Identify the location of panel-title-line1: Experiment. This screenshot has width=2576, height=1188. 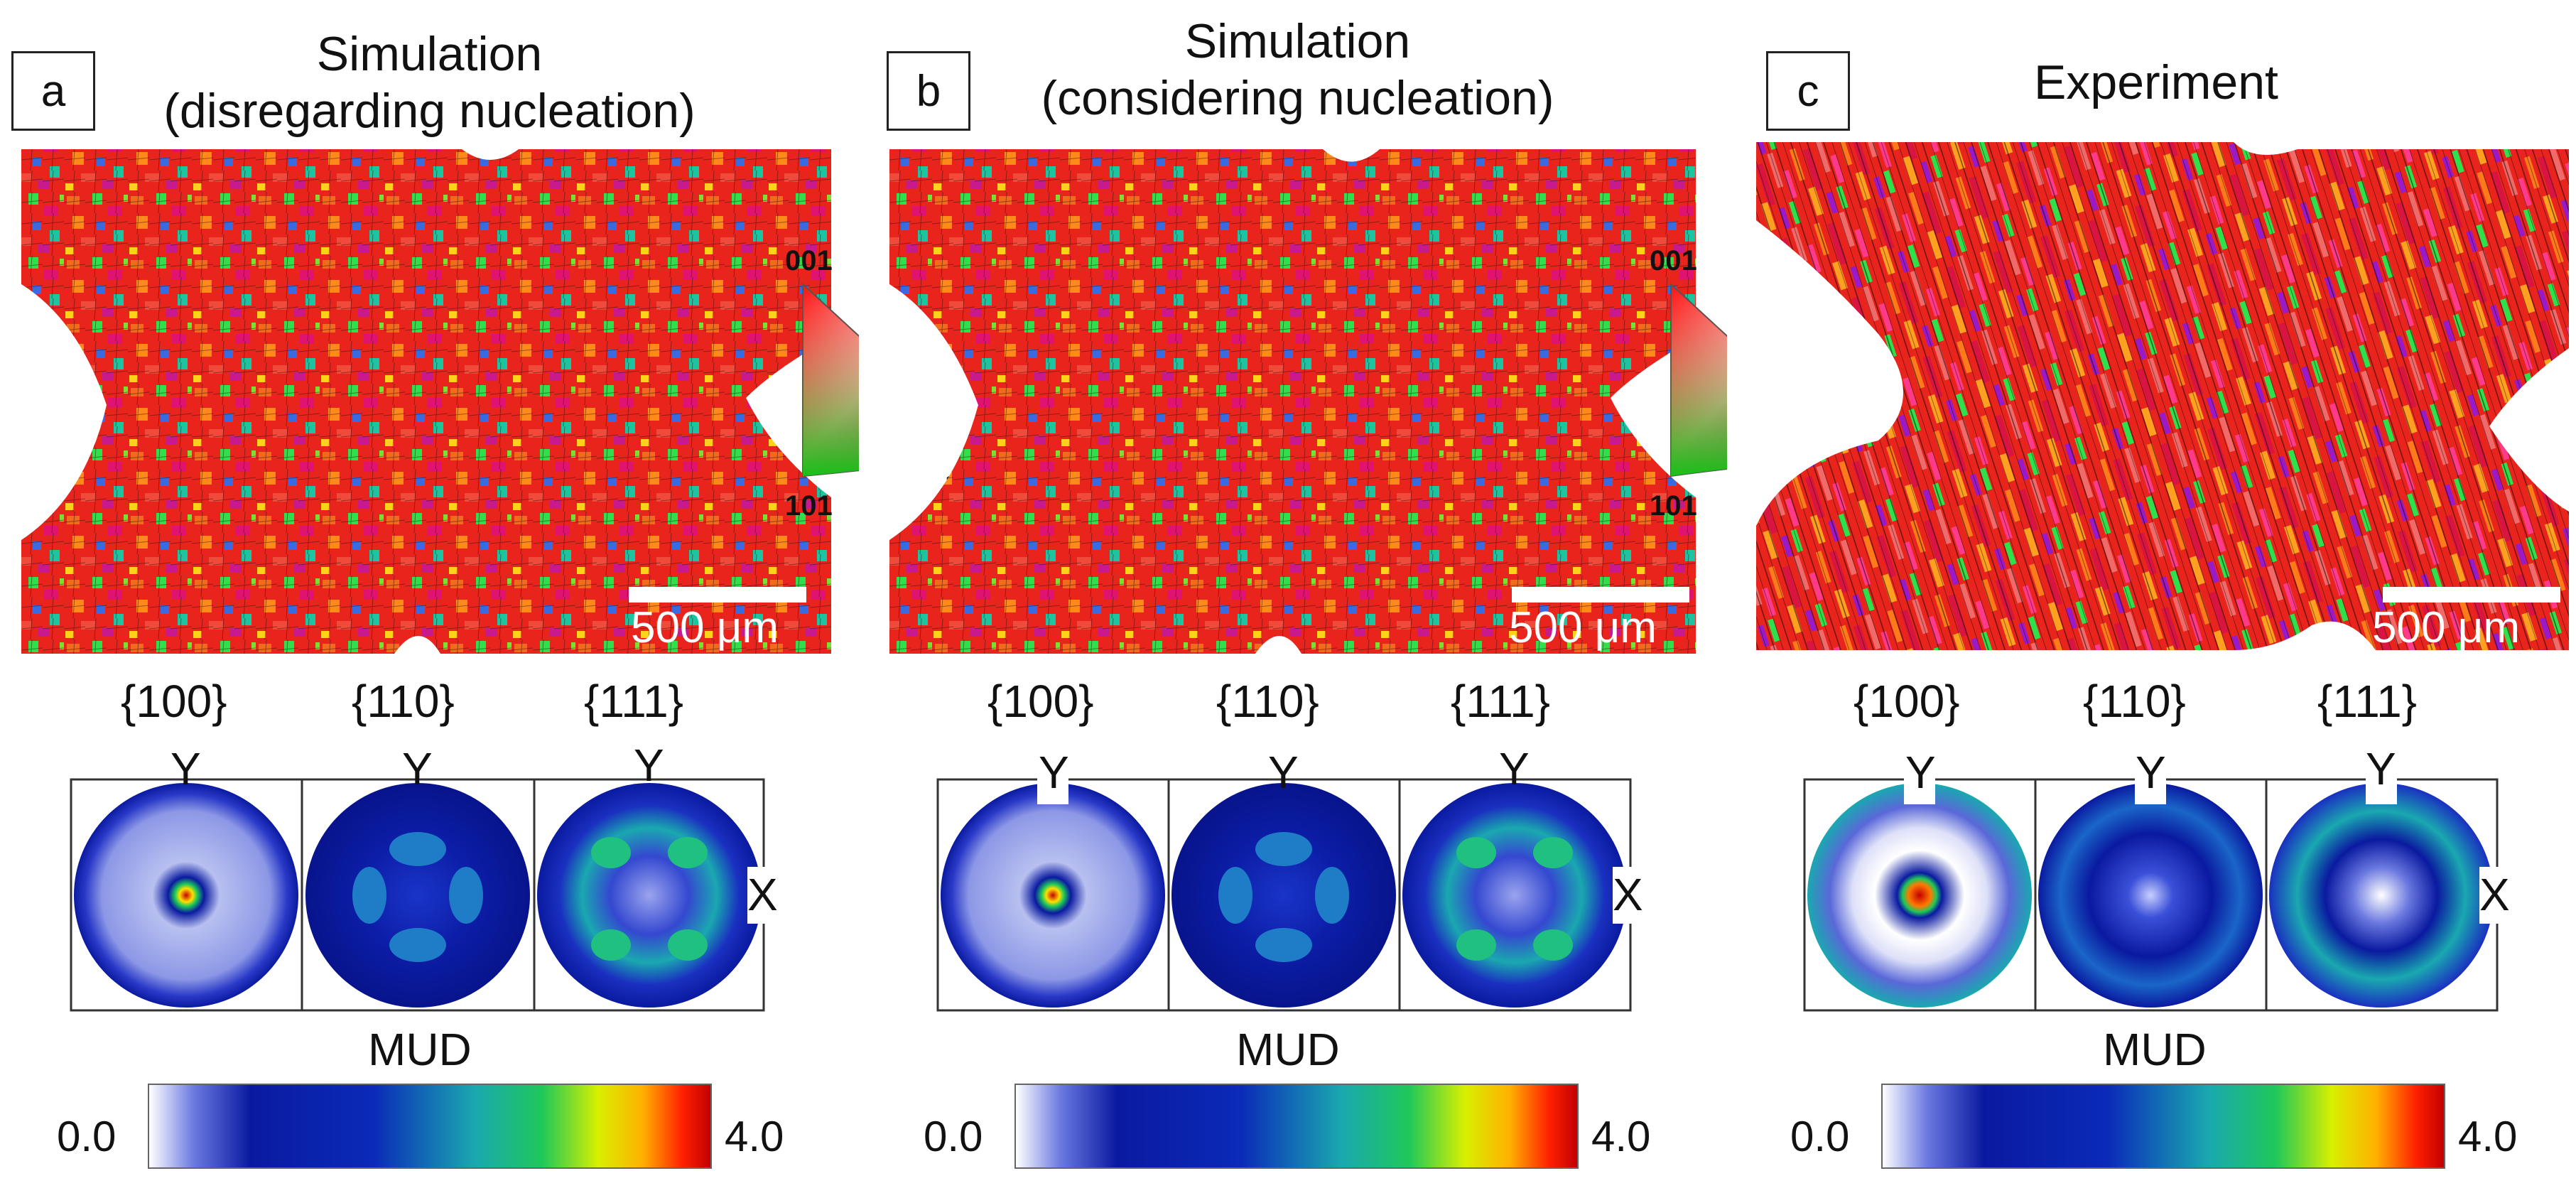
(2156, 82).